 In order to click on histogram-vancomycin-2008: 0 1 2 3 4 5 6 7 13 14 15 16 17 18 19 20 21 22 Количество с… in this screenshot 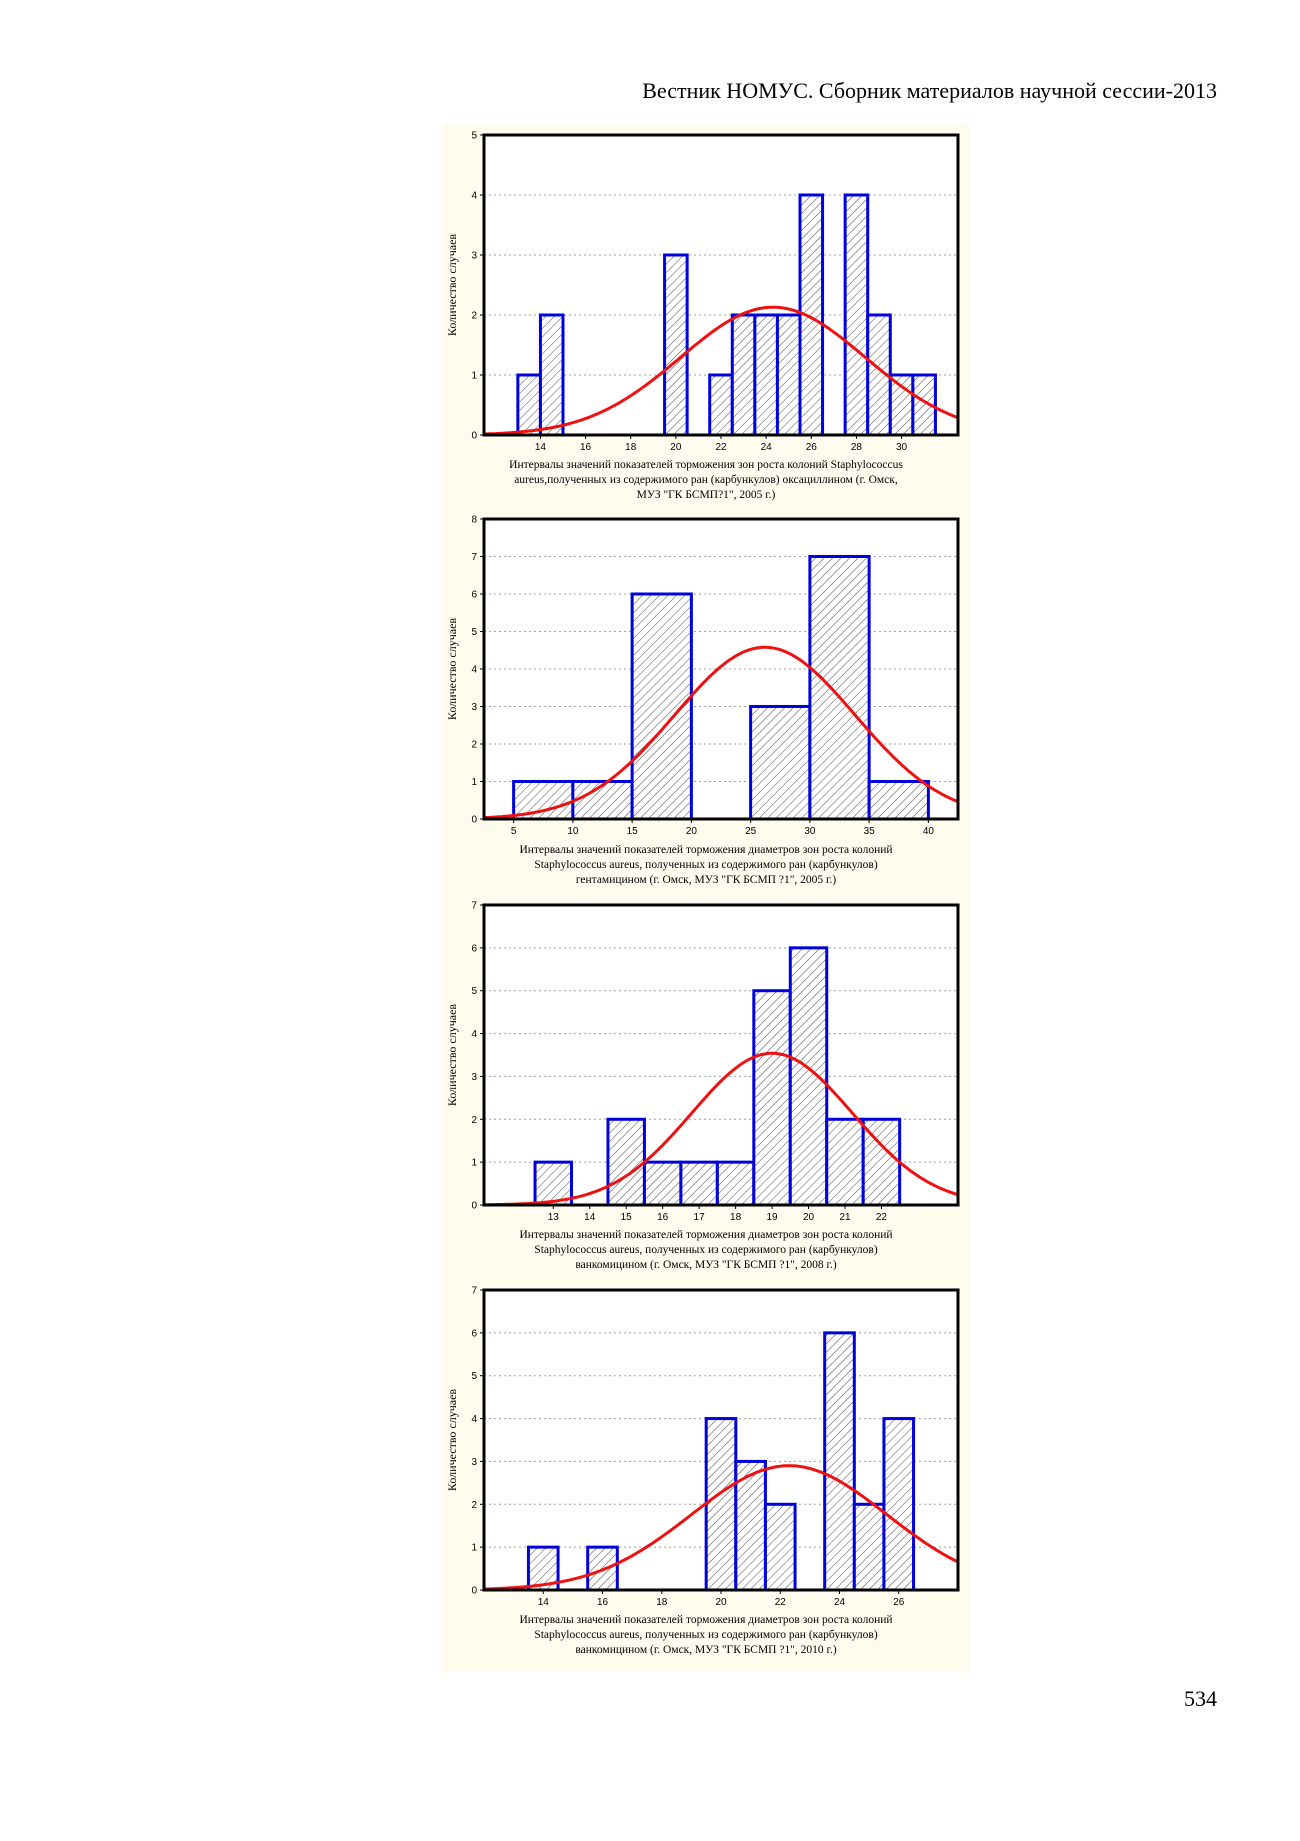, I will do `click(702, 1062)`.